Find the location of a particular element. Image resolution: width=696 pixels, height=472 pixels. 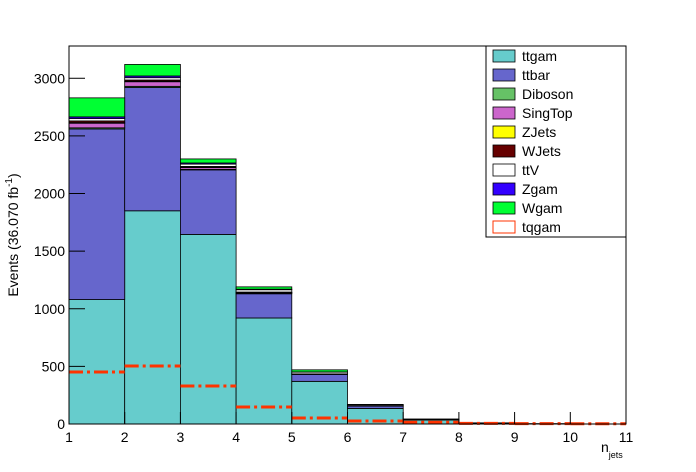

legend-label: WJets is located at coordinates (541, 151).